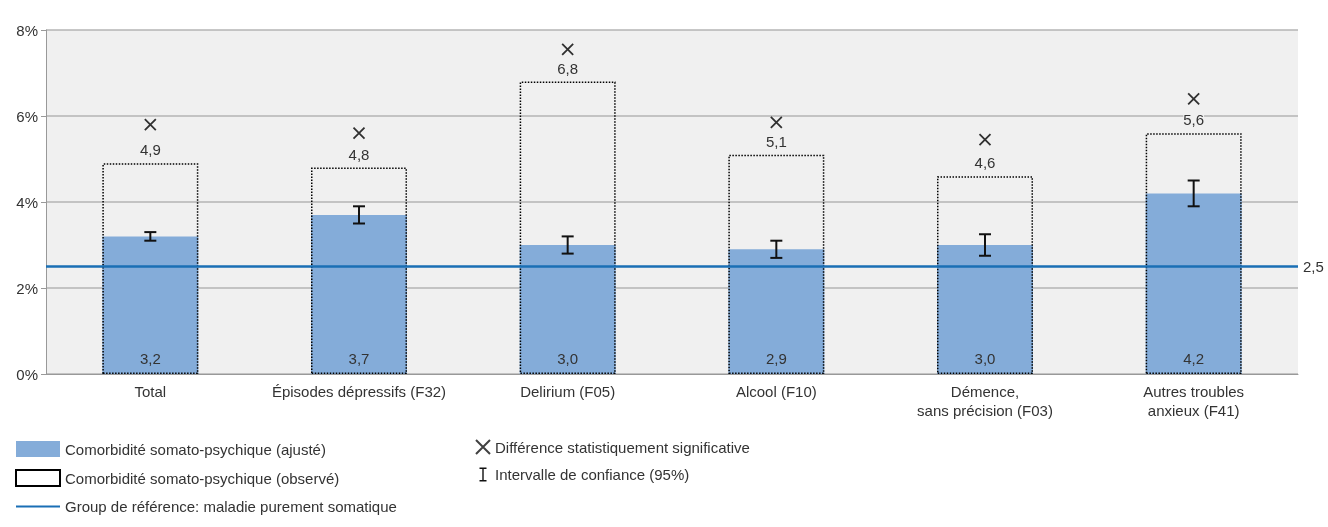  What do you see at coordinates (1194, 358) in the screenshot?
I see `data-label: 4,2` at bounding box center [1194, 358].